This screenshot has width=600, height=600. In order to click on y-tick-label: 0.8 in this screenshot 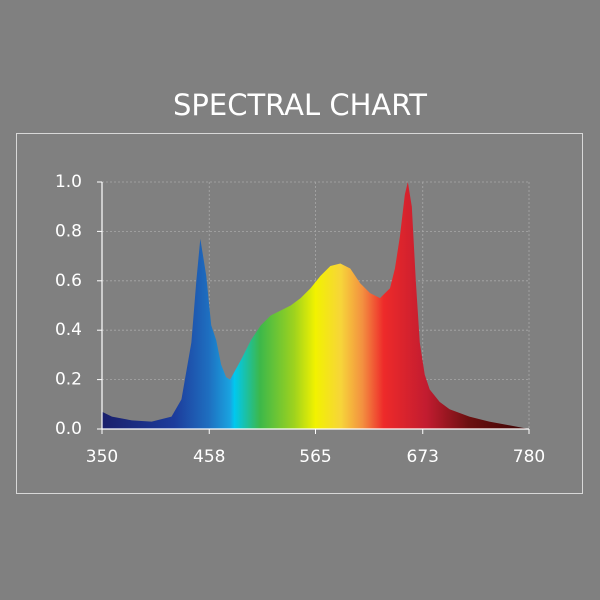, I will do `click(68, 231)`.